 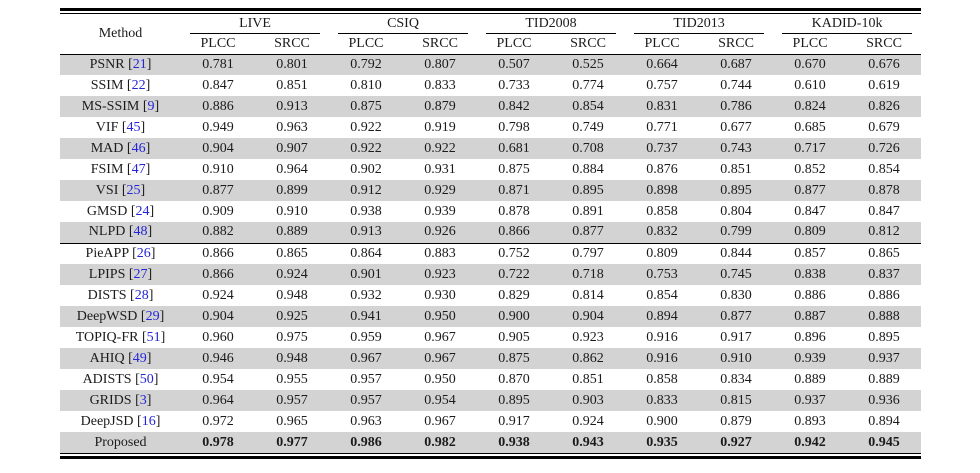 I want to click on method-cell: Proposed, so click(x=120, y=442).